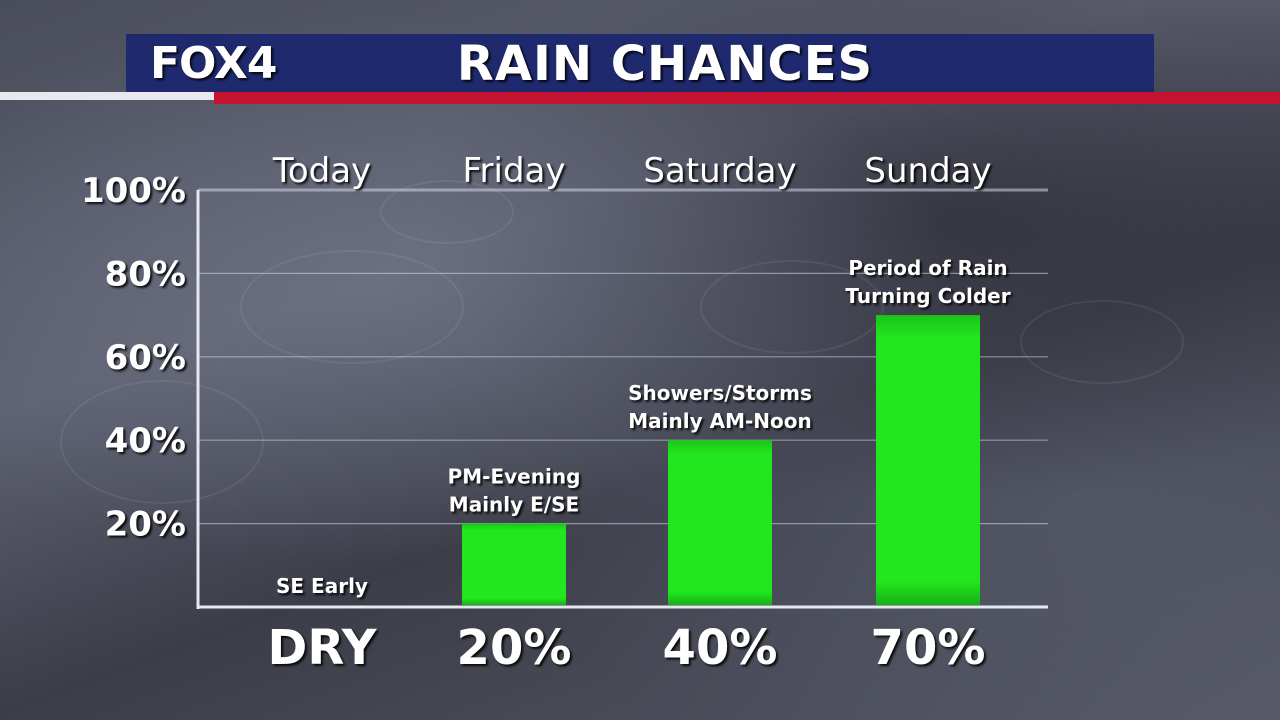  I want to click on header-accent-white, so click(107, 96).